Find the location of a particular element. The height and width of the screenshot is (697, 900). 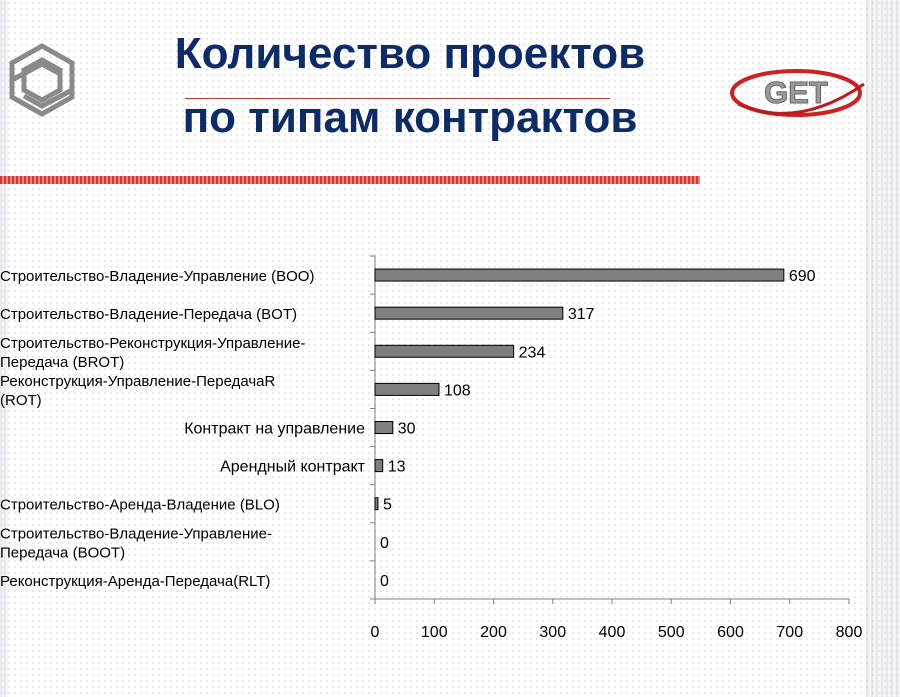

get-logo: GET is located at coordinates (797, 93).